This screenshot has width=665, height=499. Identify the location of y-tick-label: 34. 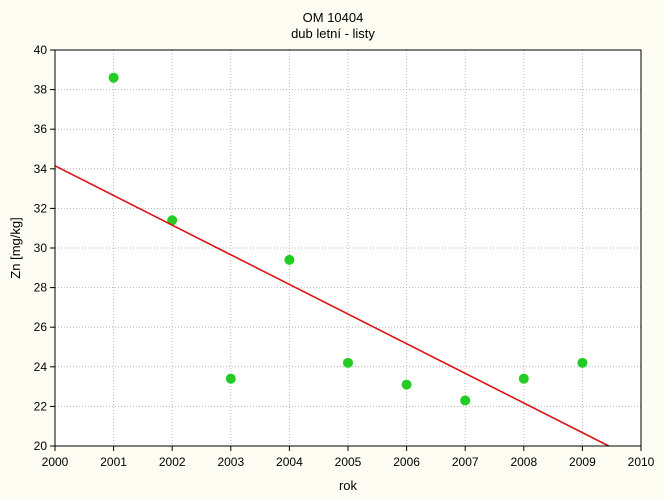
(41, 169).